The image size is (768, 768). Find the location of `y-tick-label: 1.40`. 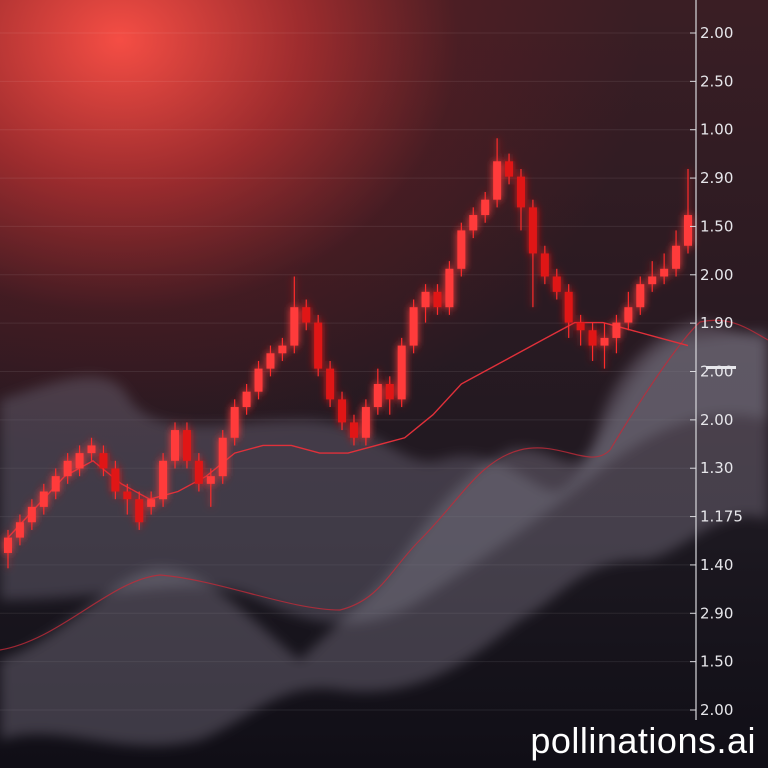

y-tick-label: 1.40 is located at coordinates (716, 565).